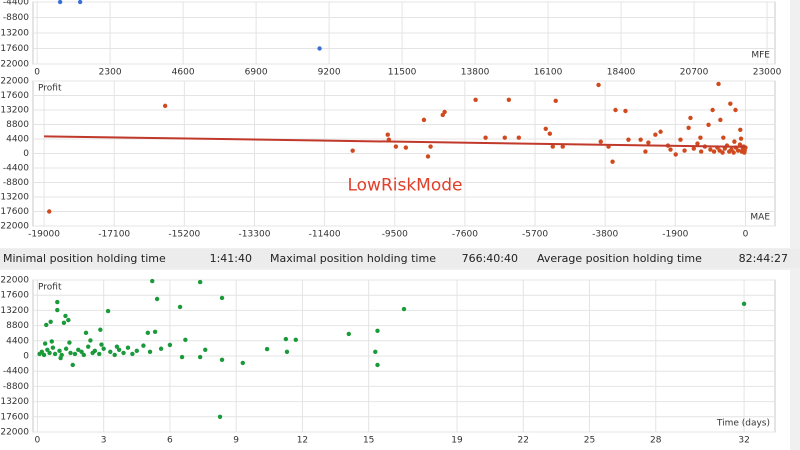 This screenshot has width=800, height=450. Describe the element at coordinates (184, 235) in the screenshot. I see `x-tick-label: -15200` at that location.